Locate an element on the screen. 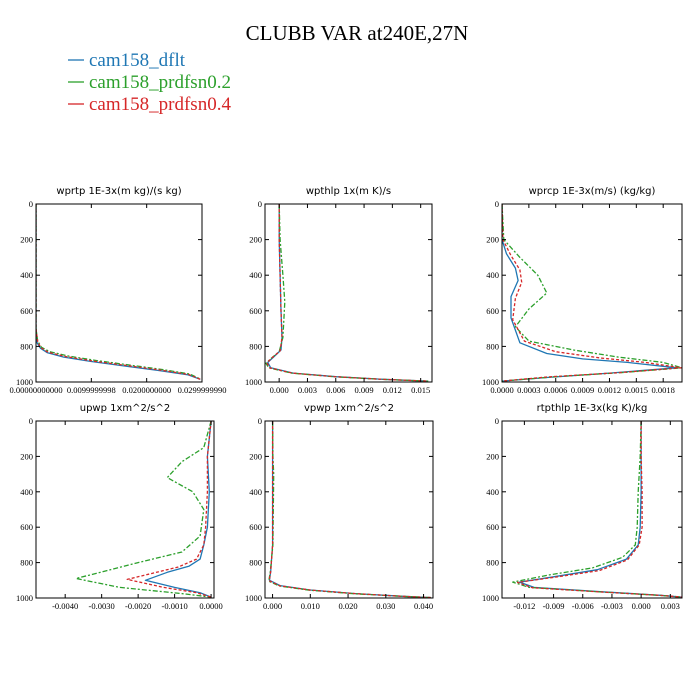  figure-title: CLUBB VAR at240E,27N is located at coordinates (357, 33).